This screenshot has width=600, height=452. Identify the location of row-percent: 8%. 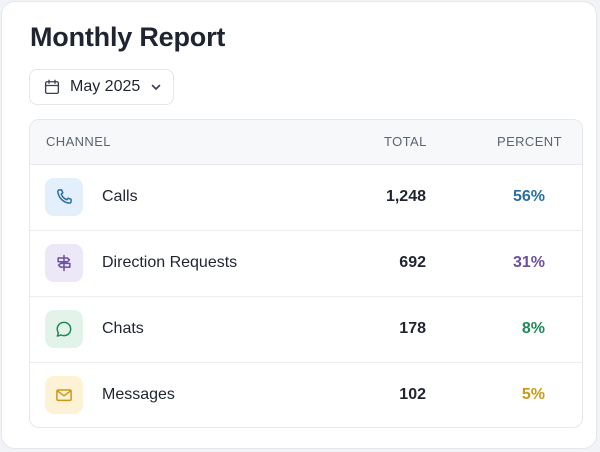
(533, 328).